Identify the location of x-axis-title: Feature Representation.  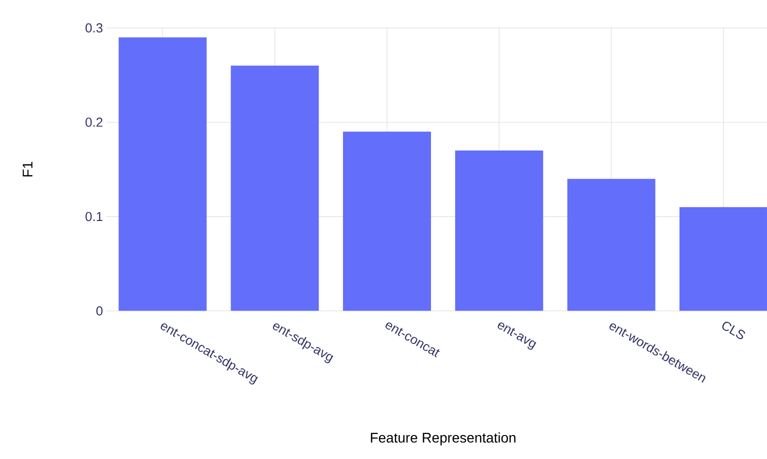
(443, 439).